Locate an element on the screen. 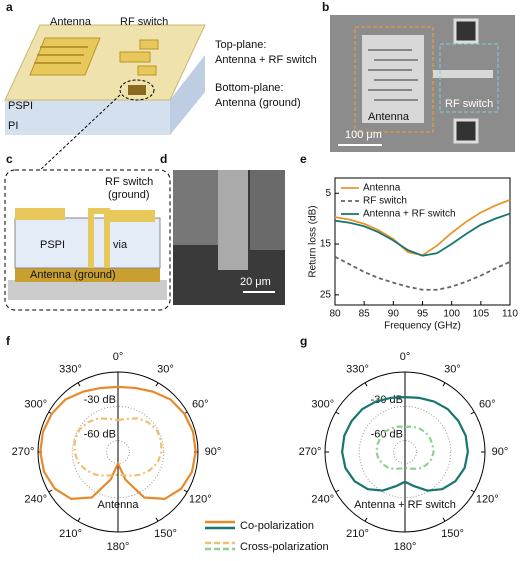 The image size is (520, 561). plot-frame is located at coordinates (422, 241).